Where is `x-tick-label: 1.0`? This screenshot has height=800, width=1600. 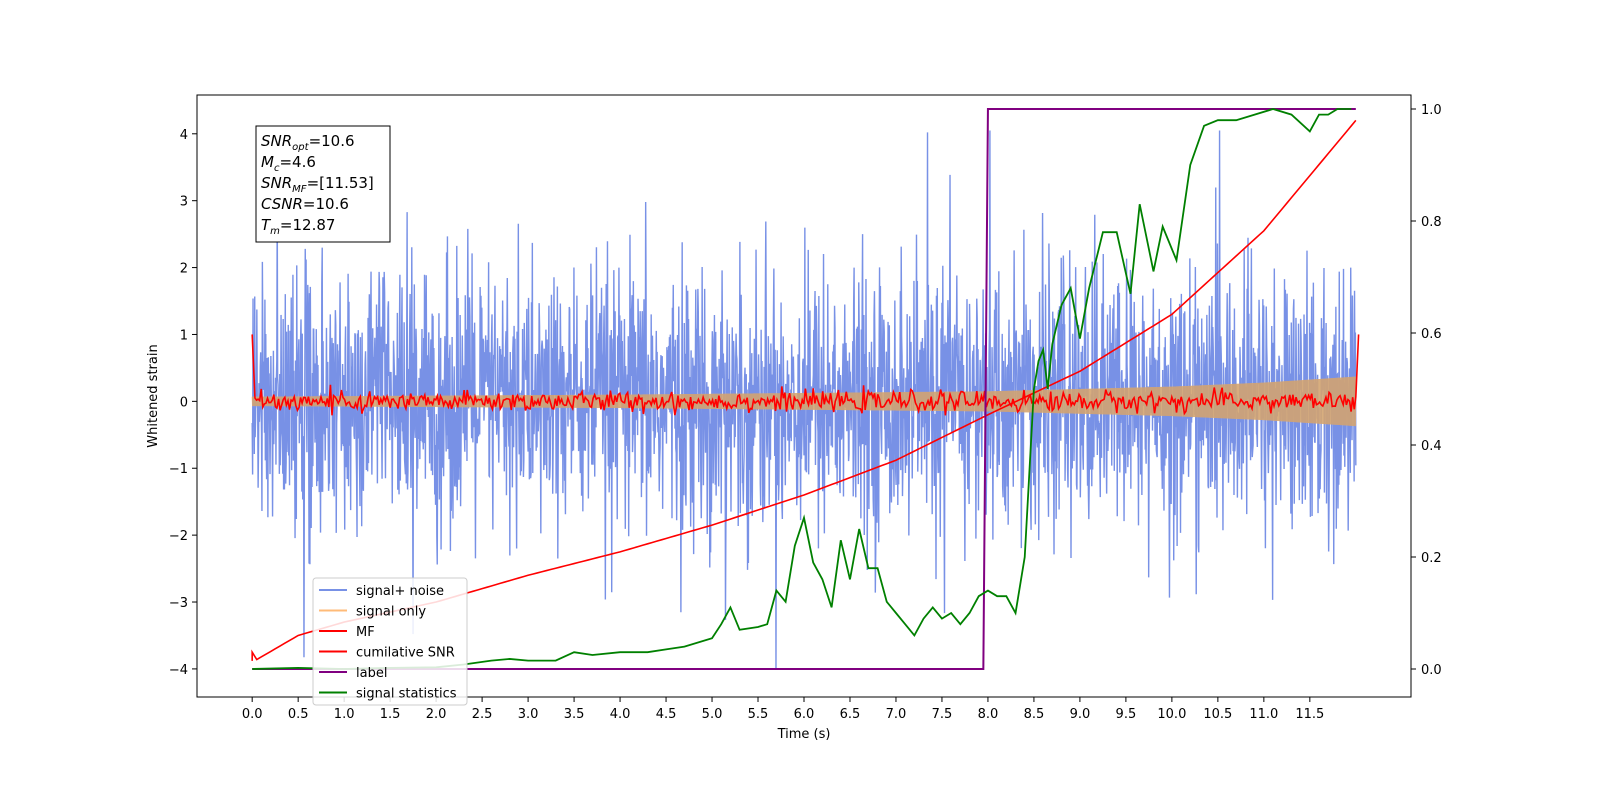 x-tick-label: 1.0 is located at coordinates (344, 714).